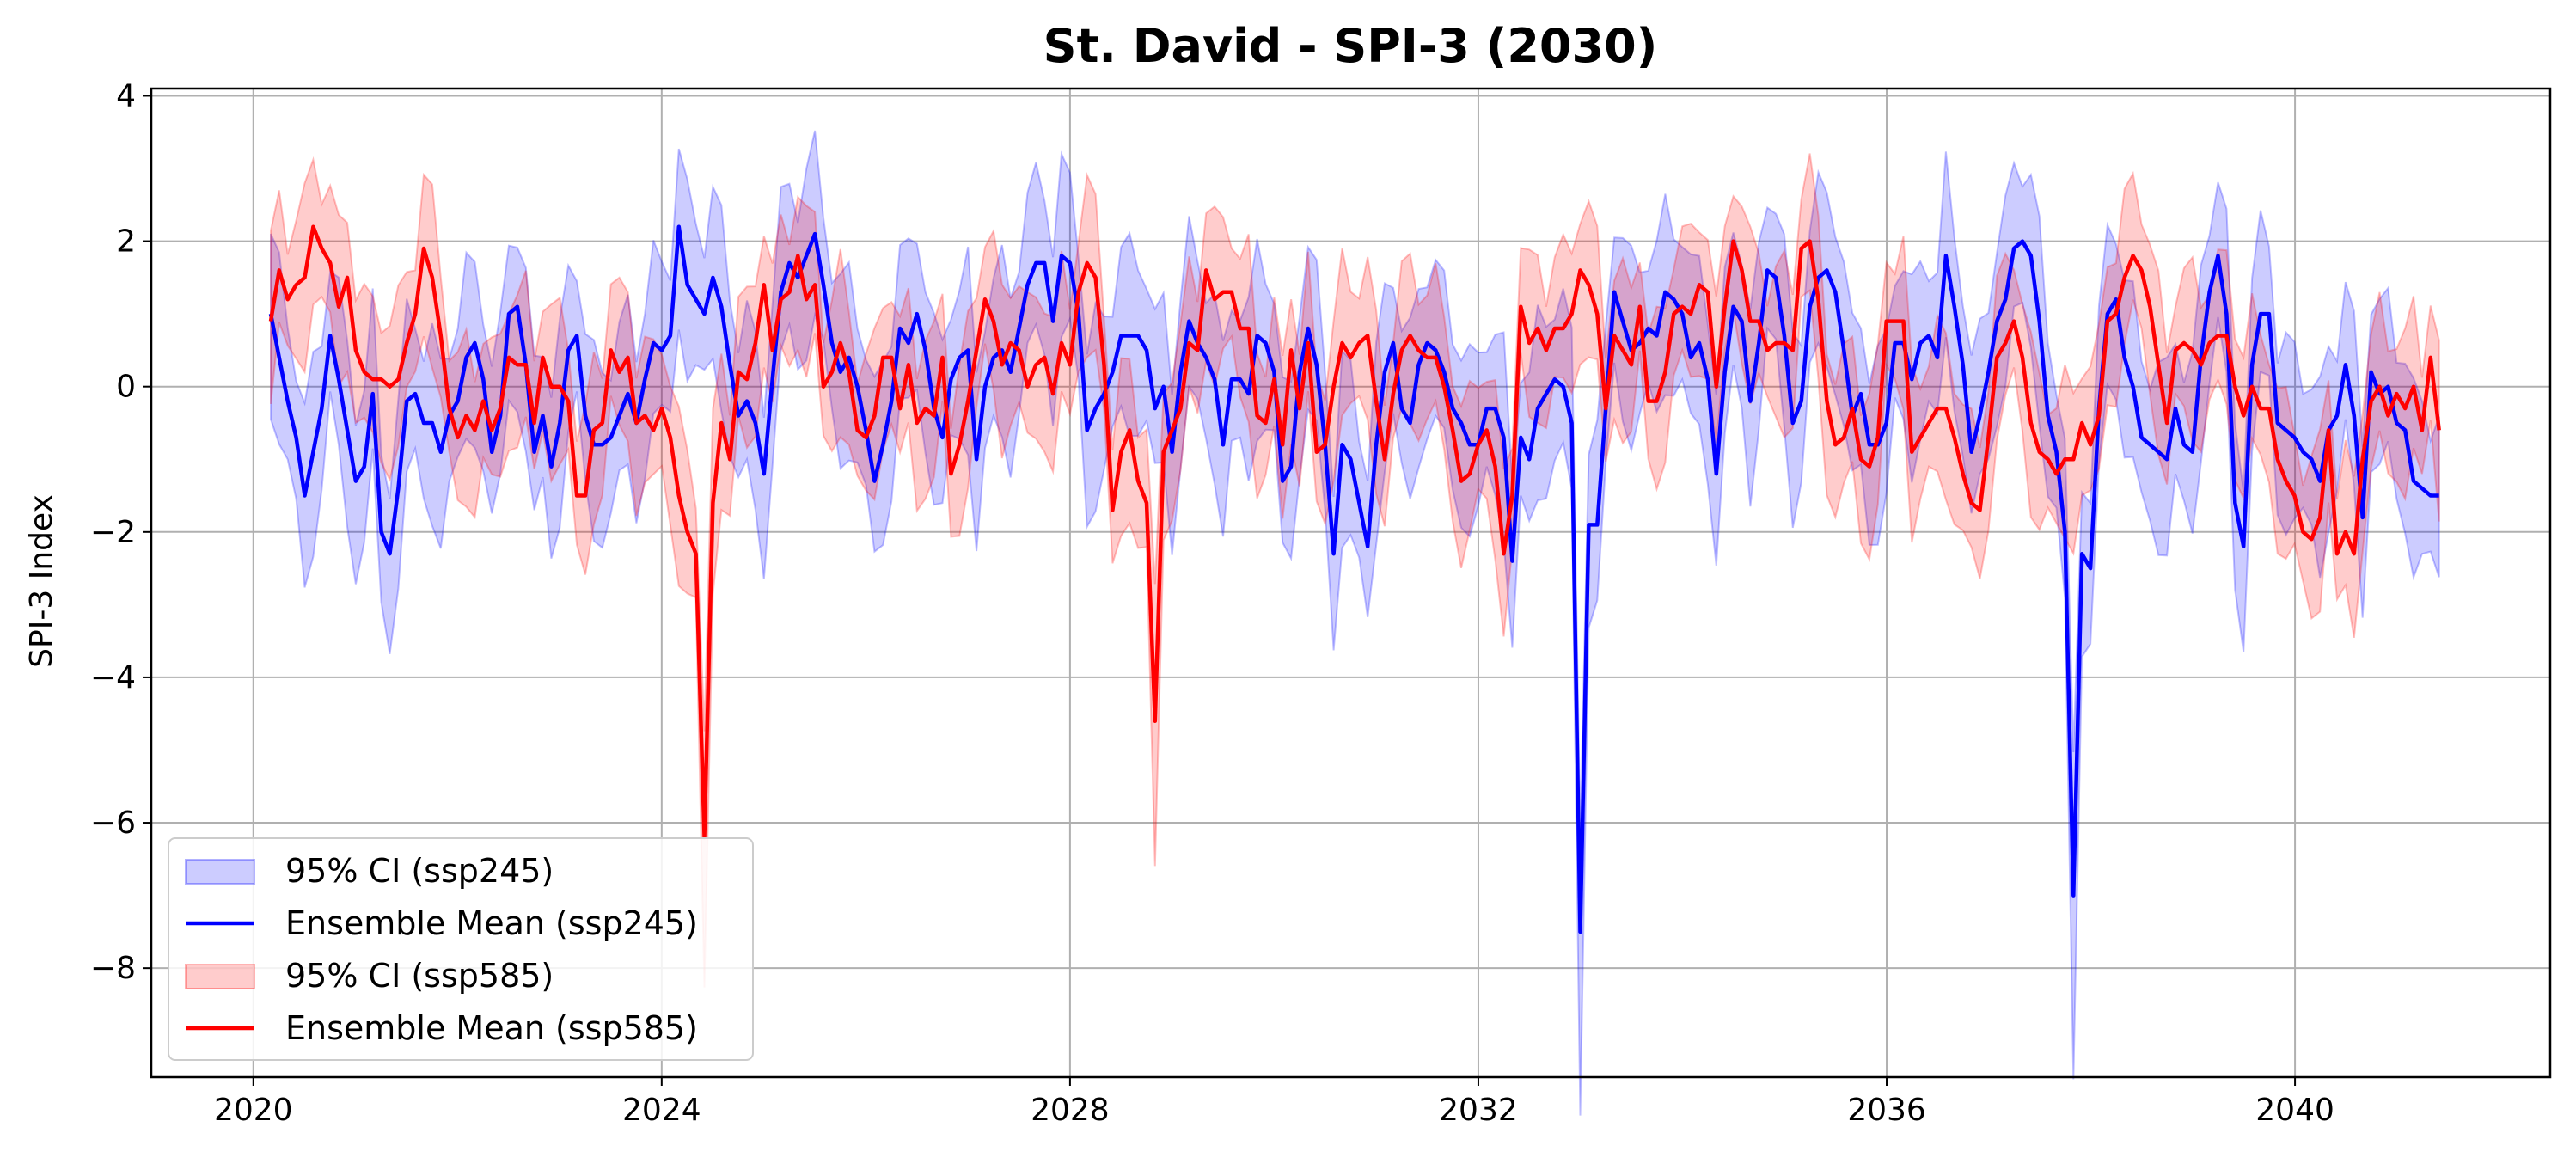  Describe the element at coordinates (126, 387) in the screenshot. I see `y-tick-label: 0` at that location.